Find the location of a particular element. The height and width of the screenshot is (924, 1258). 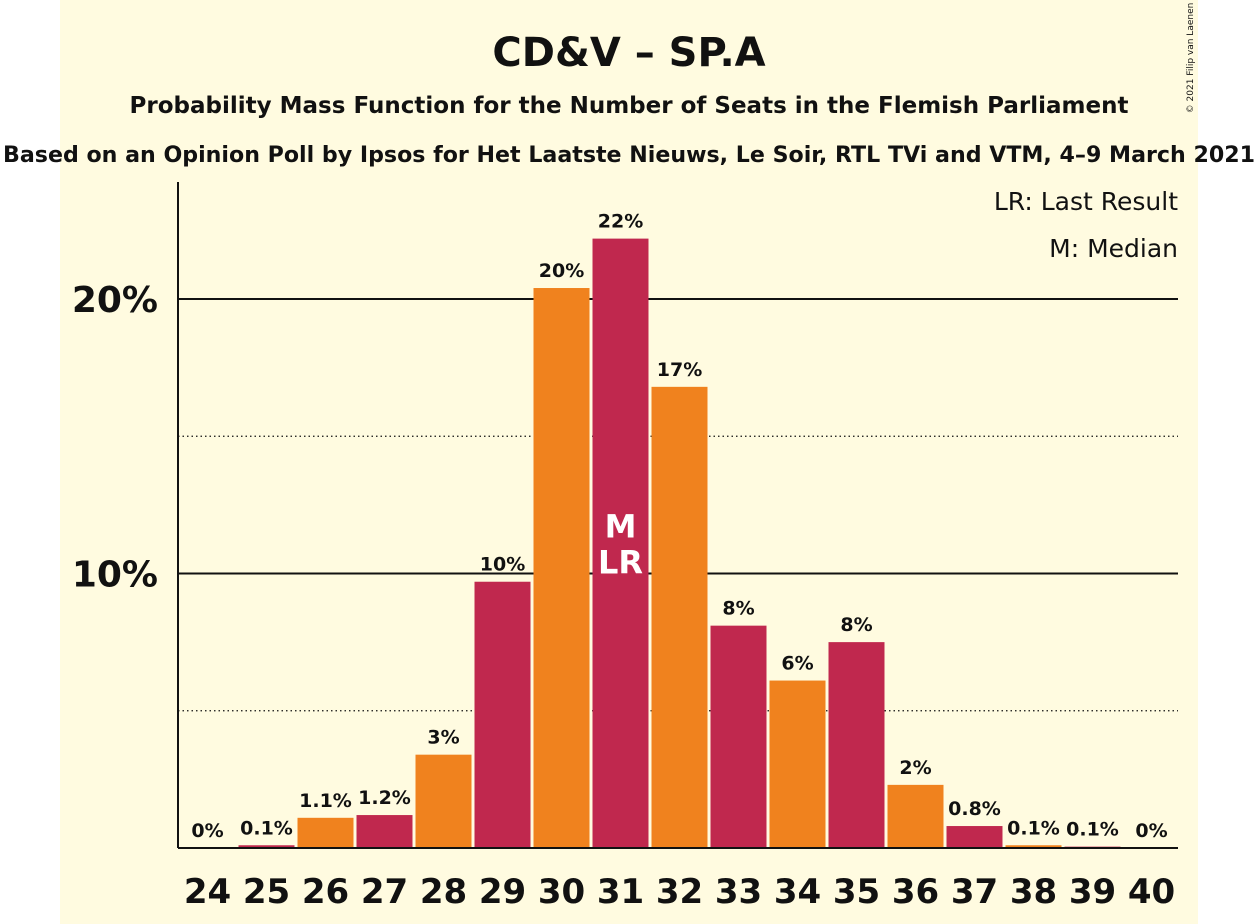

data-label-33: 8% is located at coordinates (738, 609).